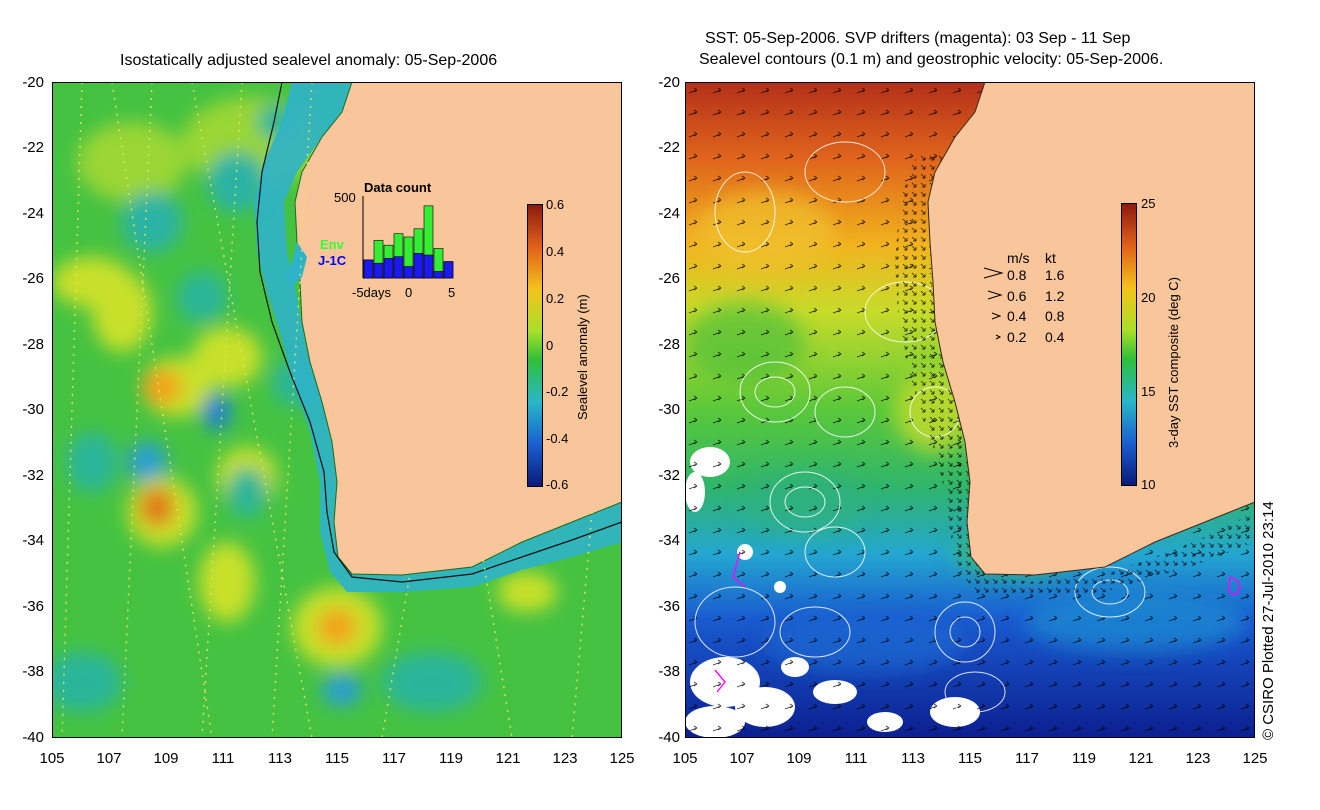 The width and height of the screenshot is (1320, 810). Describe the element at coordinates (996, 316) in the screenshot. I see `arrow-0-4-icon` at that location.